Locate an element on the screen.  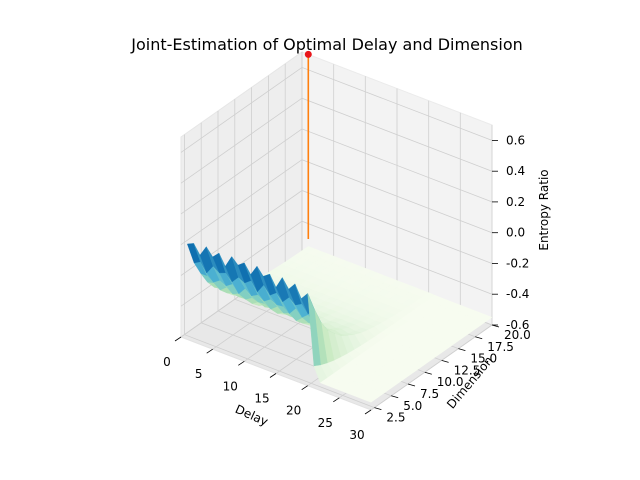
x-tick-label: 25 is located at coordinates (325, 423).